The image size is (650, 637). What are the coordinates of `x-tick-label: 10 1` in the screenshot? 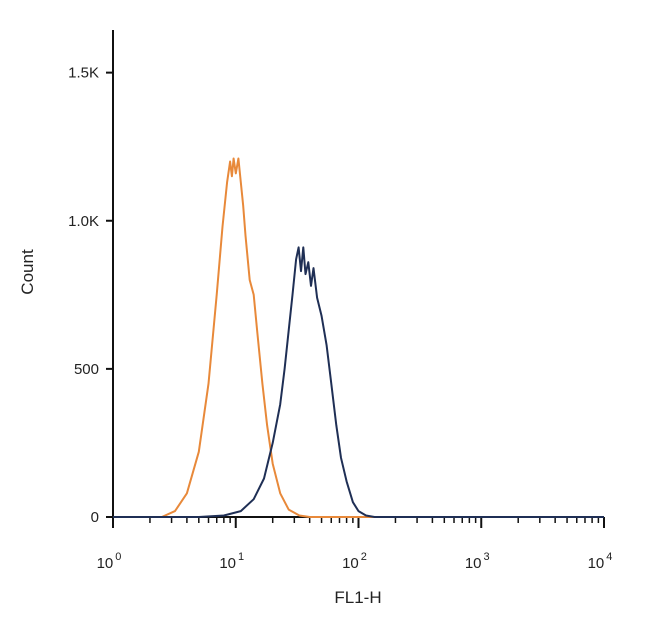 It's located at (231, 561).